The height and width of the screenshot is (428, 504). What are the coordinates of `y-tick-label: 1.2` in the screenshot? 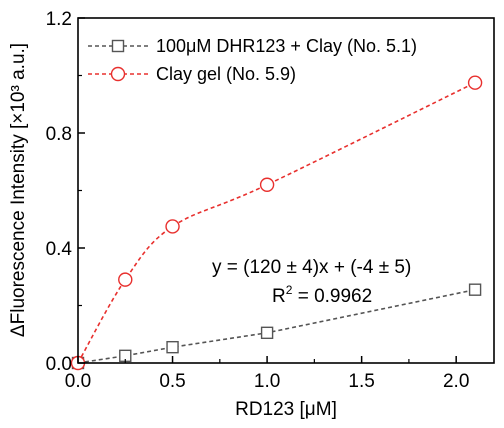 It's located at (59, 19).